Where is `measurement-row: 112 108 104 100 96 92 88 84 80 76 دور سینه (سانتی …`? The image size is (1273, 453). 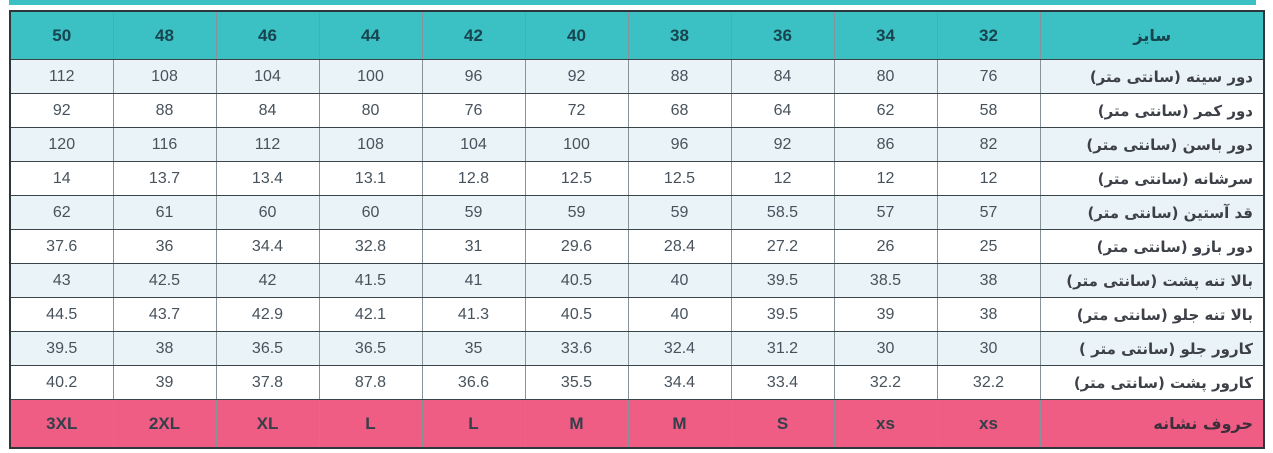 measurement-row: 112 108 104 100 96 92 88 84 80 76 دور سینه (سانتی … is located at coordinates (637, 76).